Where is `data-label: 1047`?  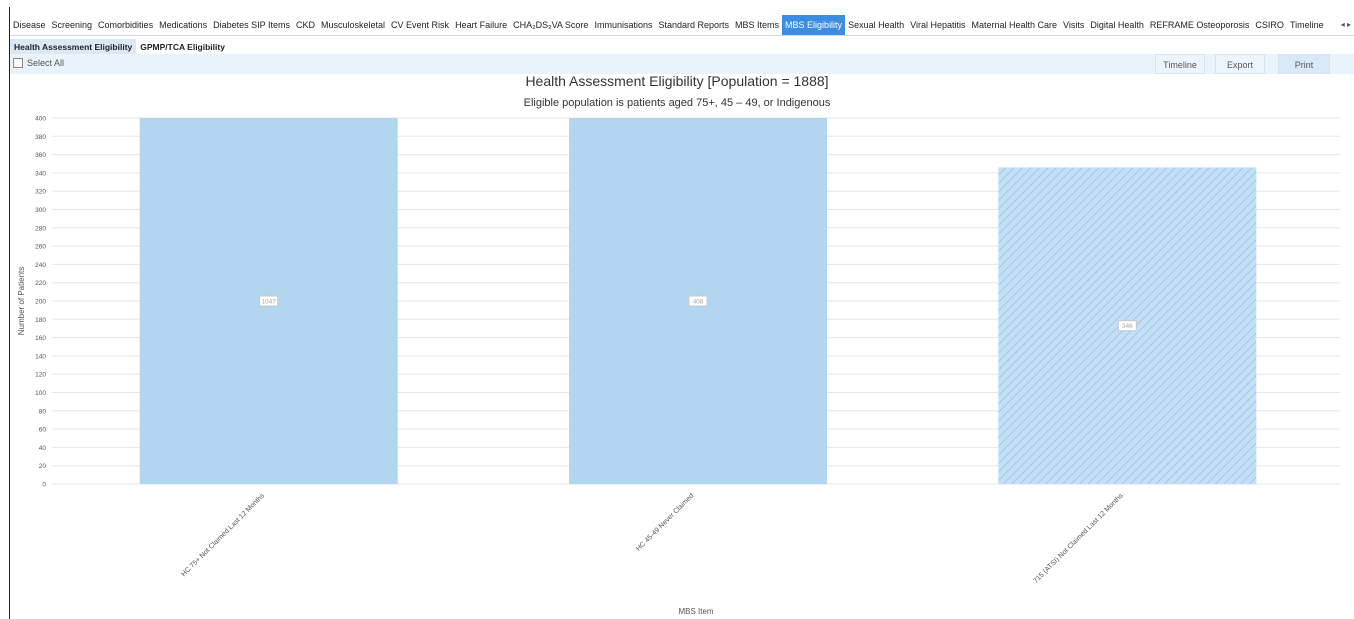 data-label: 1047 is located at coordinates (268, 302).